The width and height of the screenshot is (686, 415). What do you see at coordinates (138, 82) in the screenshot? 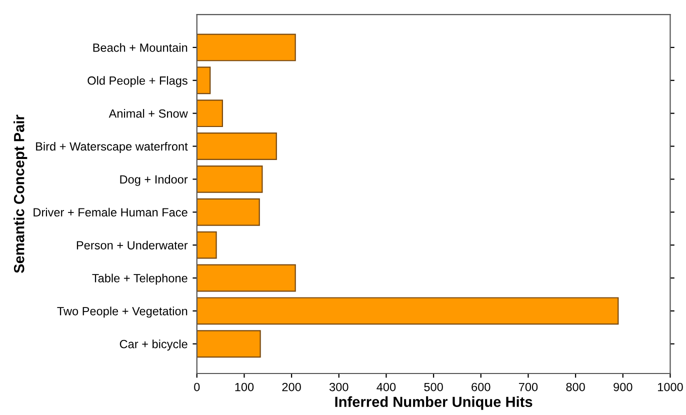
I see `y-tick-label: Old People + Flags` at bounding box center [138, 82].